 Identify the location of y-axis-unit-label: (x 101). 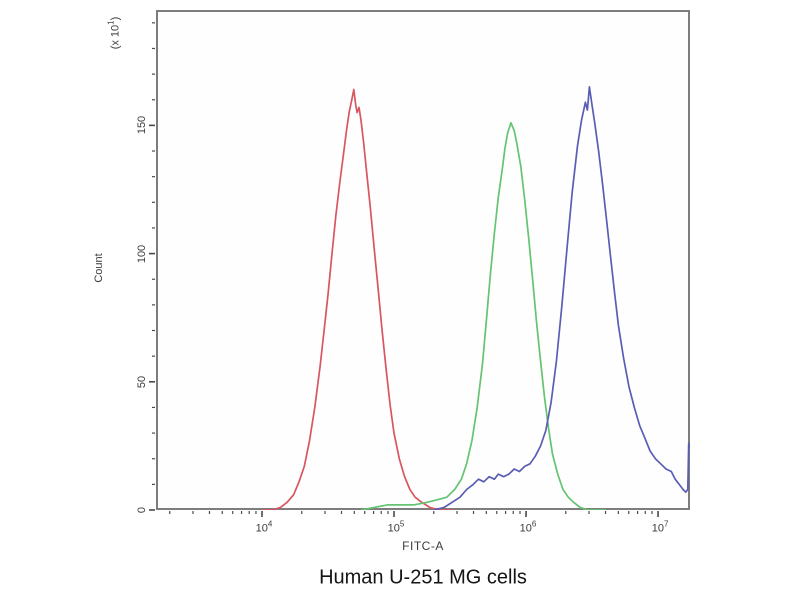
(114, 33).